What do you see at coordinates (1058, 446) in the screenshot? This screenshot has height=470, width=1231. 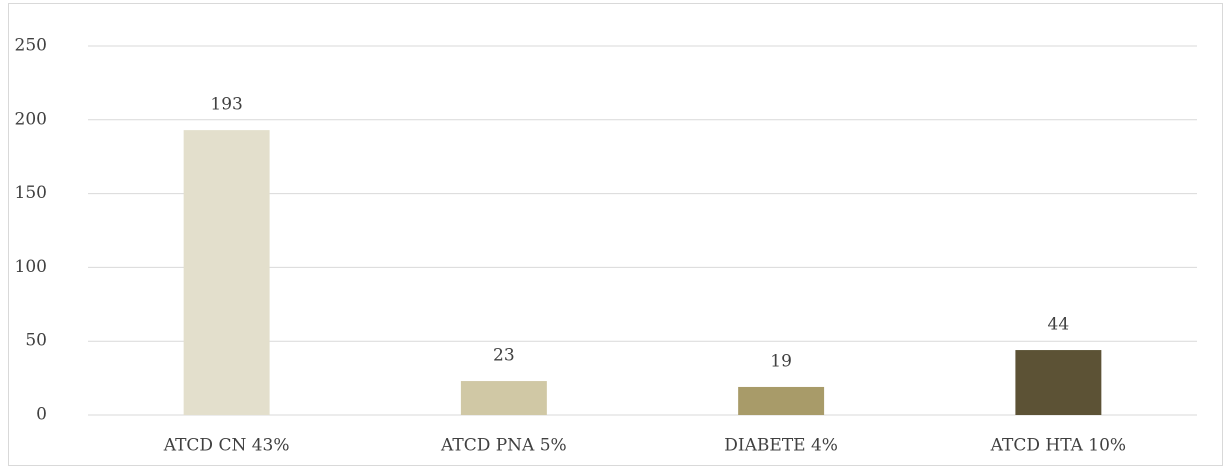 I see `x-tick-label: ATCD HTA 10%` at bounding box center [1058, 446].